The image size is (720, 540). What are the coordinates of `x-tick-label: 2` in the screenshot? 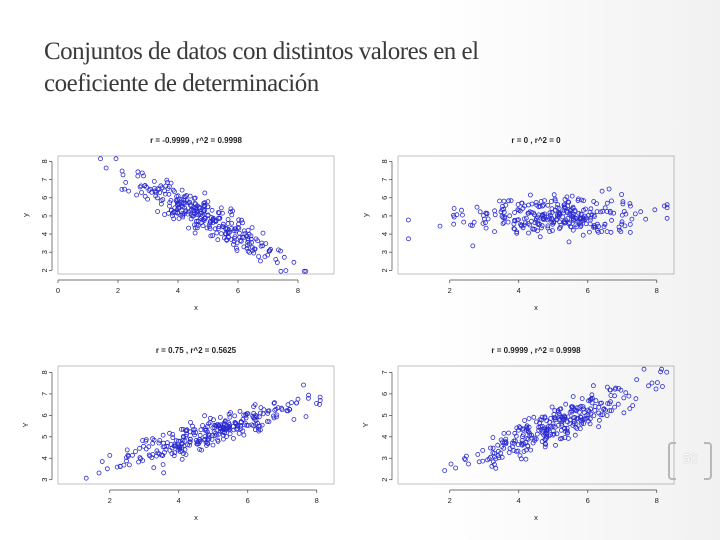 It's located at (450, 290).